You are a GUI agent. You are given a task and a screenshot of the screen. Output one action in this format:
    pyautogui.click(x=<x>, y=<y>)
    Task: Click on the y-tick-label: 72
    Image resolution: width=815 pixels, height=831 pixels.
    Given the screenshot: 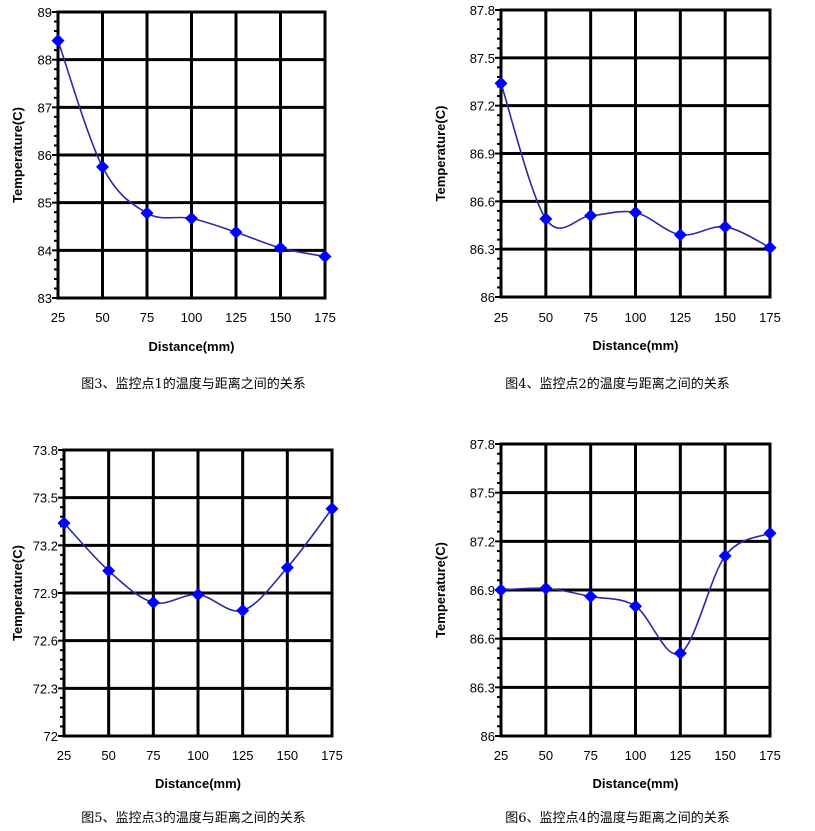 What is the action you would take?
    pyautogui.click(x=51, y=736)
    